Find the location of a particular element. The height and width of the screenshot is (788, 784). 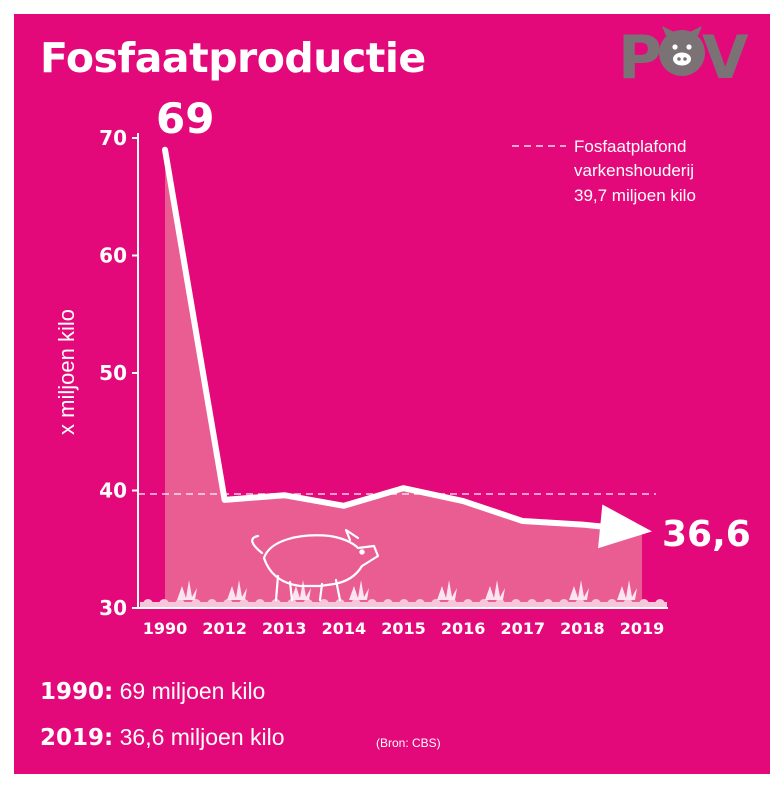

x-tick-label: 2016 is located at coordinates (463, 628).